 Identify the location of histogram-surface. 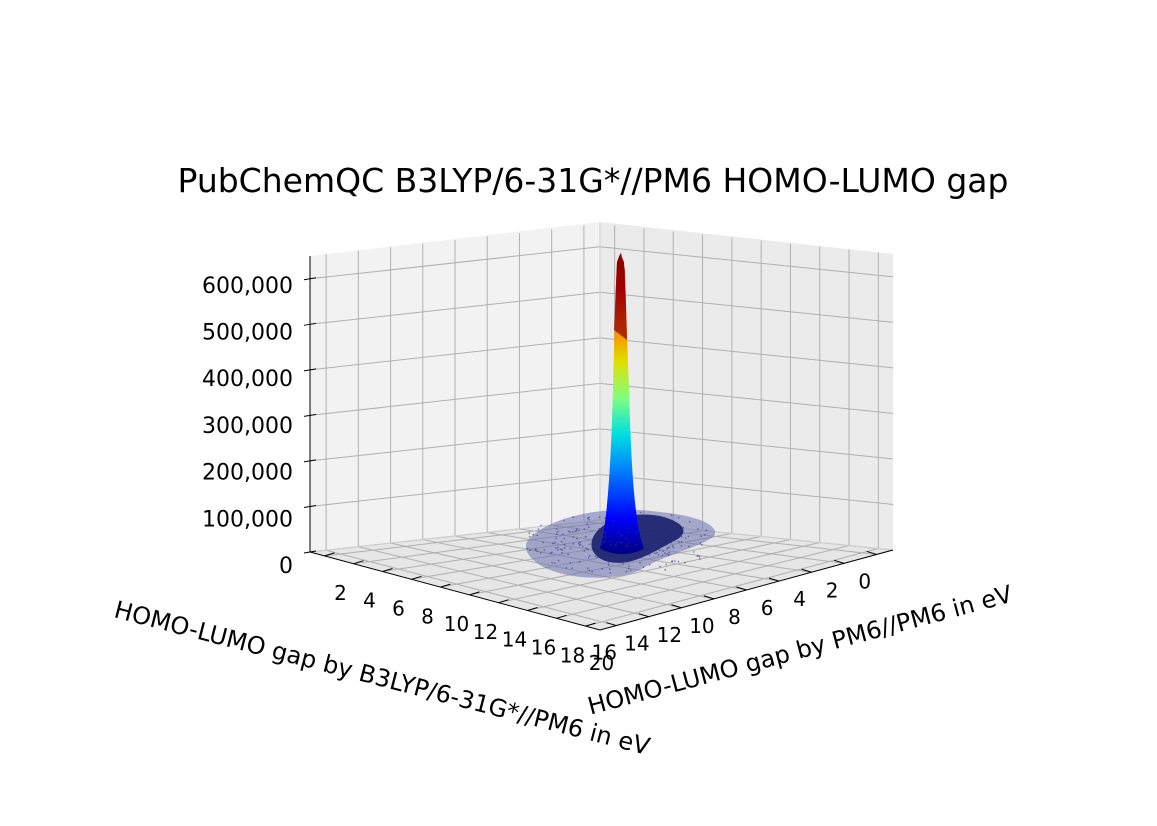
(620, 415).